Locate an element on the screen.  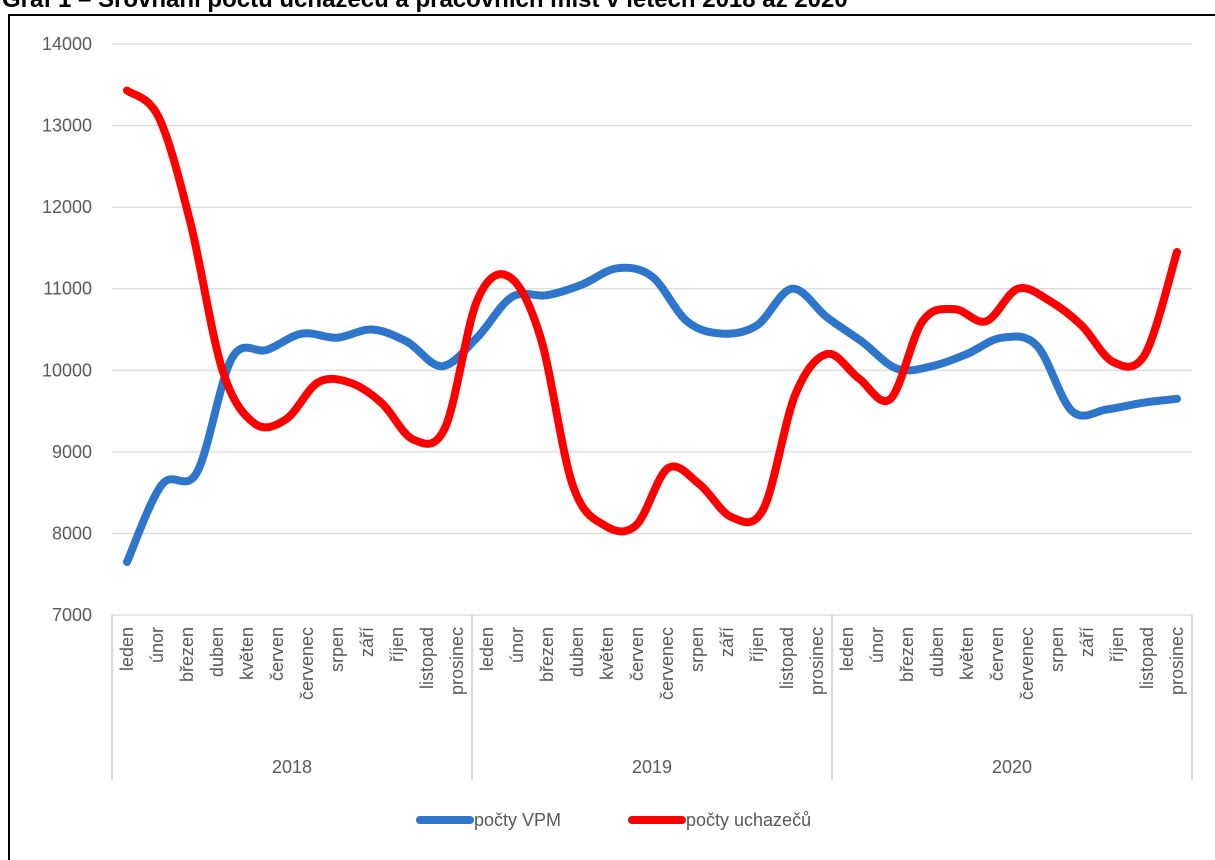
legend-label-vpm: počty VPM is located at coordinates (517, 820).